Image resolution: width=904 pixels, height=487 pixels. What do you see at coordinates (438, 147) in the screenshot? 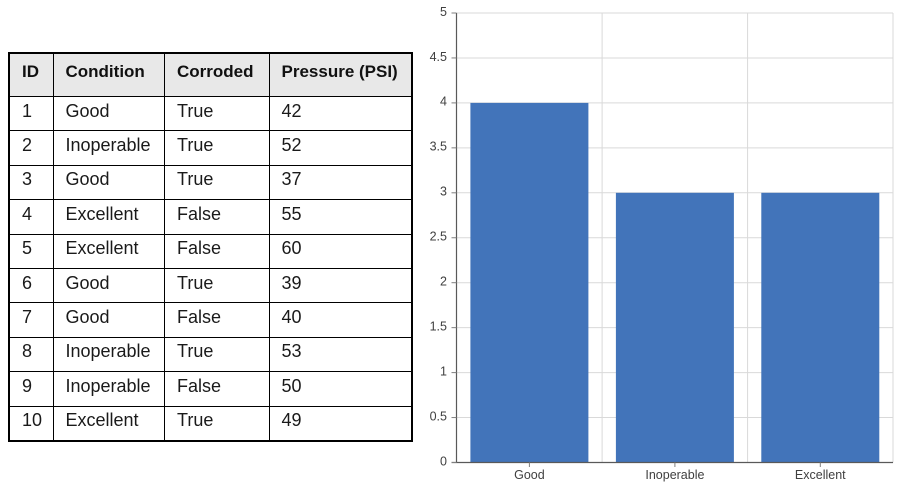
I see `svg-text: 3.5` at bounding box center [438, 147].